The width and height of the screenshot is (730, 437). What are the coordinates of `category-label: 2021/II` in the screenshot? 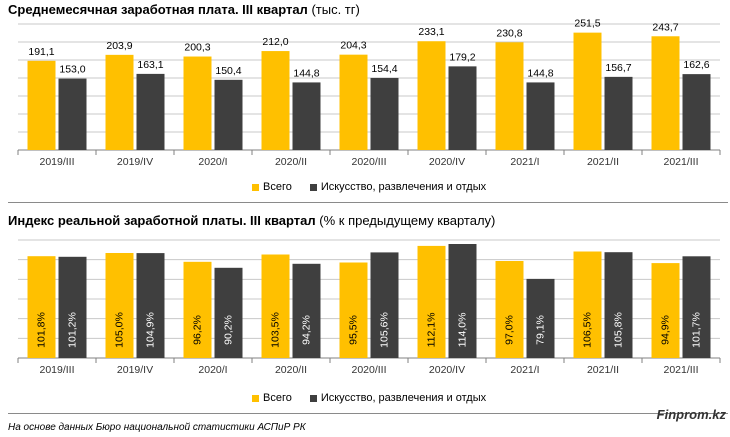 It's located at (603, 370).